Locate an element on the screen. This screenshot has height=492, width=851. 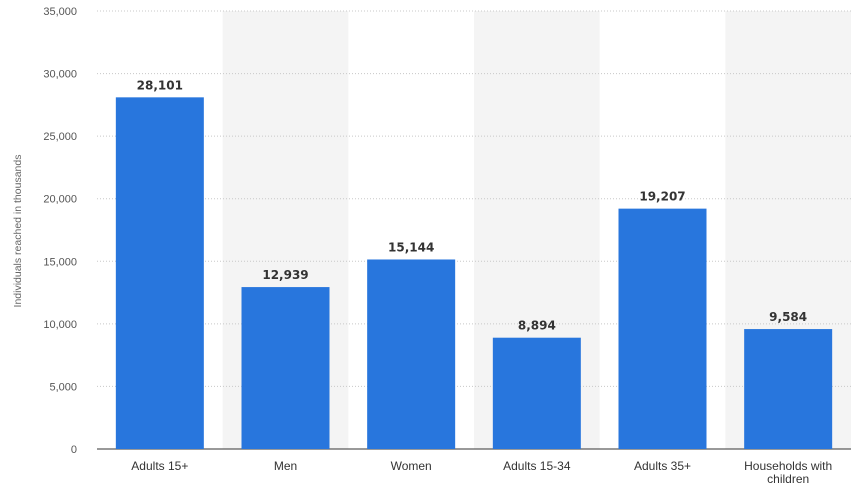
y-tick-label: 20,000 is located at coordinates (60, 200).